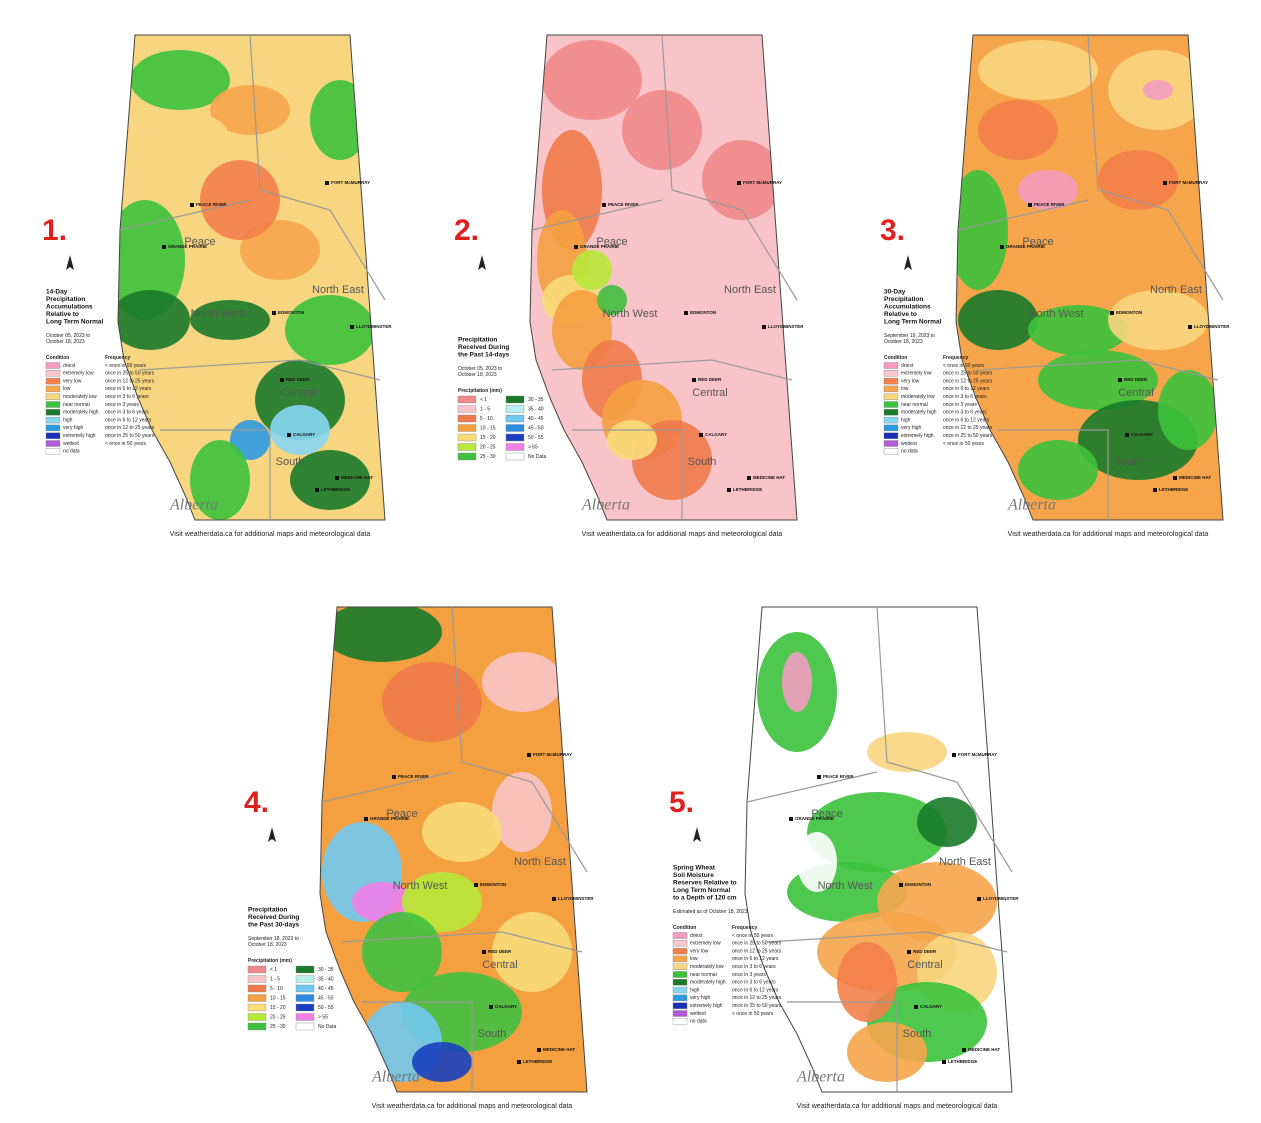  I want to click on legend-frequency: once in 3 years, so click(960, 405).